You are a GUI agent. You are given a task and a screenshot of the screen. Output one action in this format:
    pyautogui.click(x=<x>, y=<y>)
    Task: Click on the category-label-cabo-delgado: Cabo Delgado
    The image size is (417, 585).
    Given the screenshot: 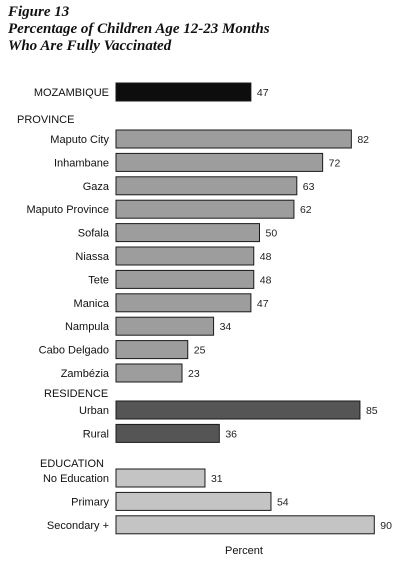 What is the action you would take?
    pyautogui.click(x=74, y=351)
    